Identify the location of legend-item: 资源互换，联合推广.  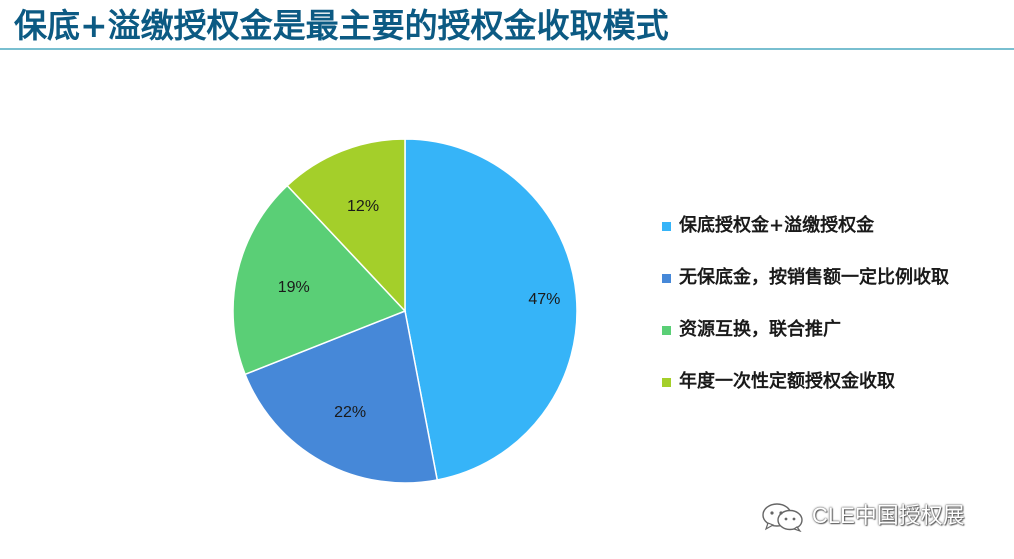
(834, 329).